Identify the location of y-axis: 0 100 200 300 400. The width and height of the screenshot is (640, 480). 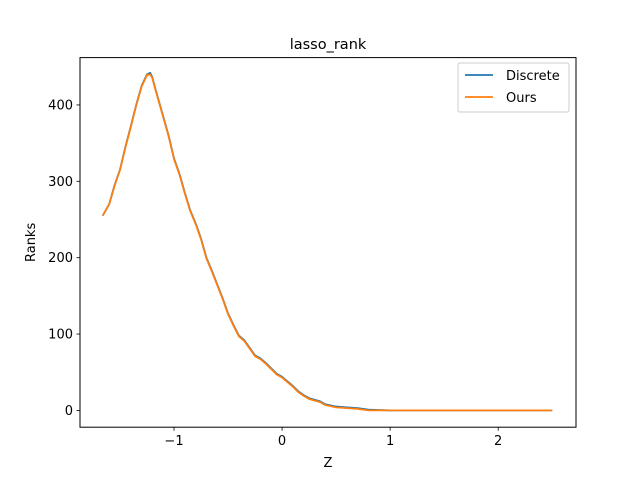
(64, 258).